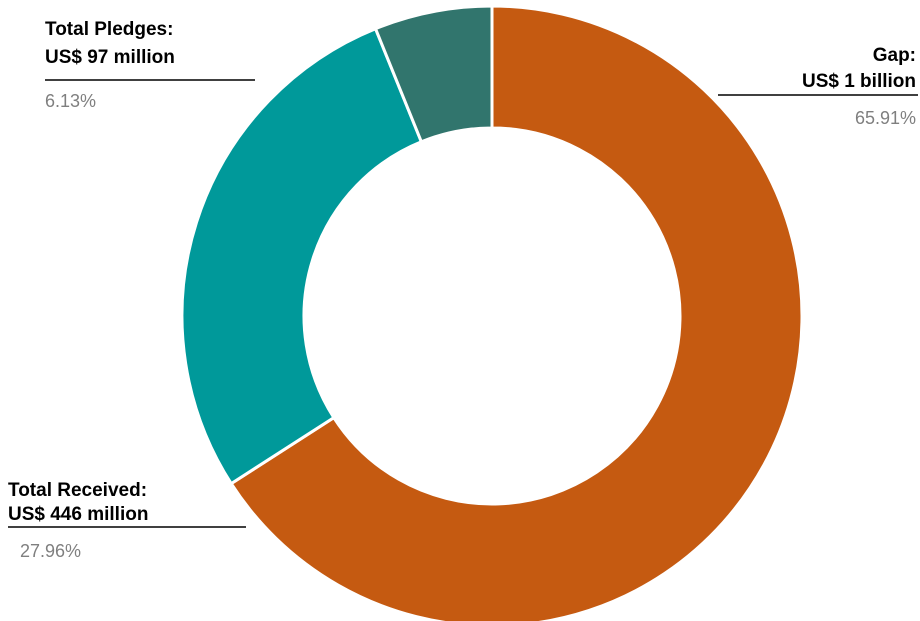  What do you see at coordinates (77, 490) in the screenshot?
I see `label-received-line1: Total Received:` at bounding box center [77, 490].